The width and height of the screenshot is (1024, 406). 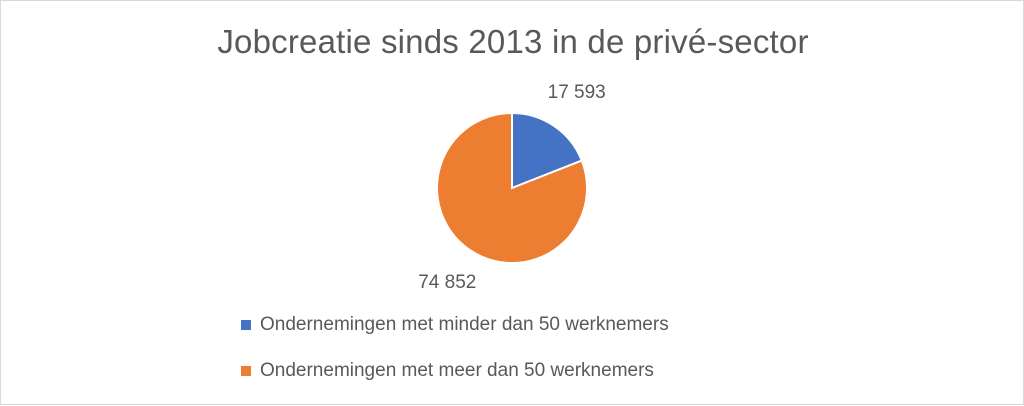 What do you see at coordinates (246, 325) in the screenshot?
I see `legend-swatch-small-companies` at bounding box center [246, 325].